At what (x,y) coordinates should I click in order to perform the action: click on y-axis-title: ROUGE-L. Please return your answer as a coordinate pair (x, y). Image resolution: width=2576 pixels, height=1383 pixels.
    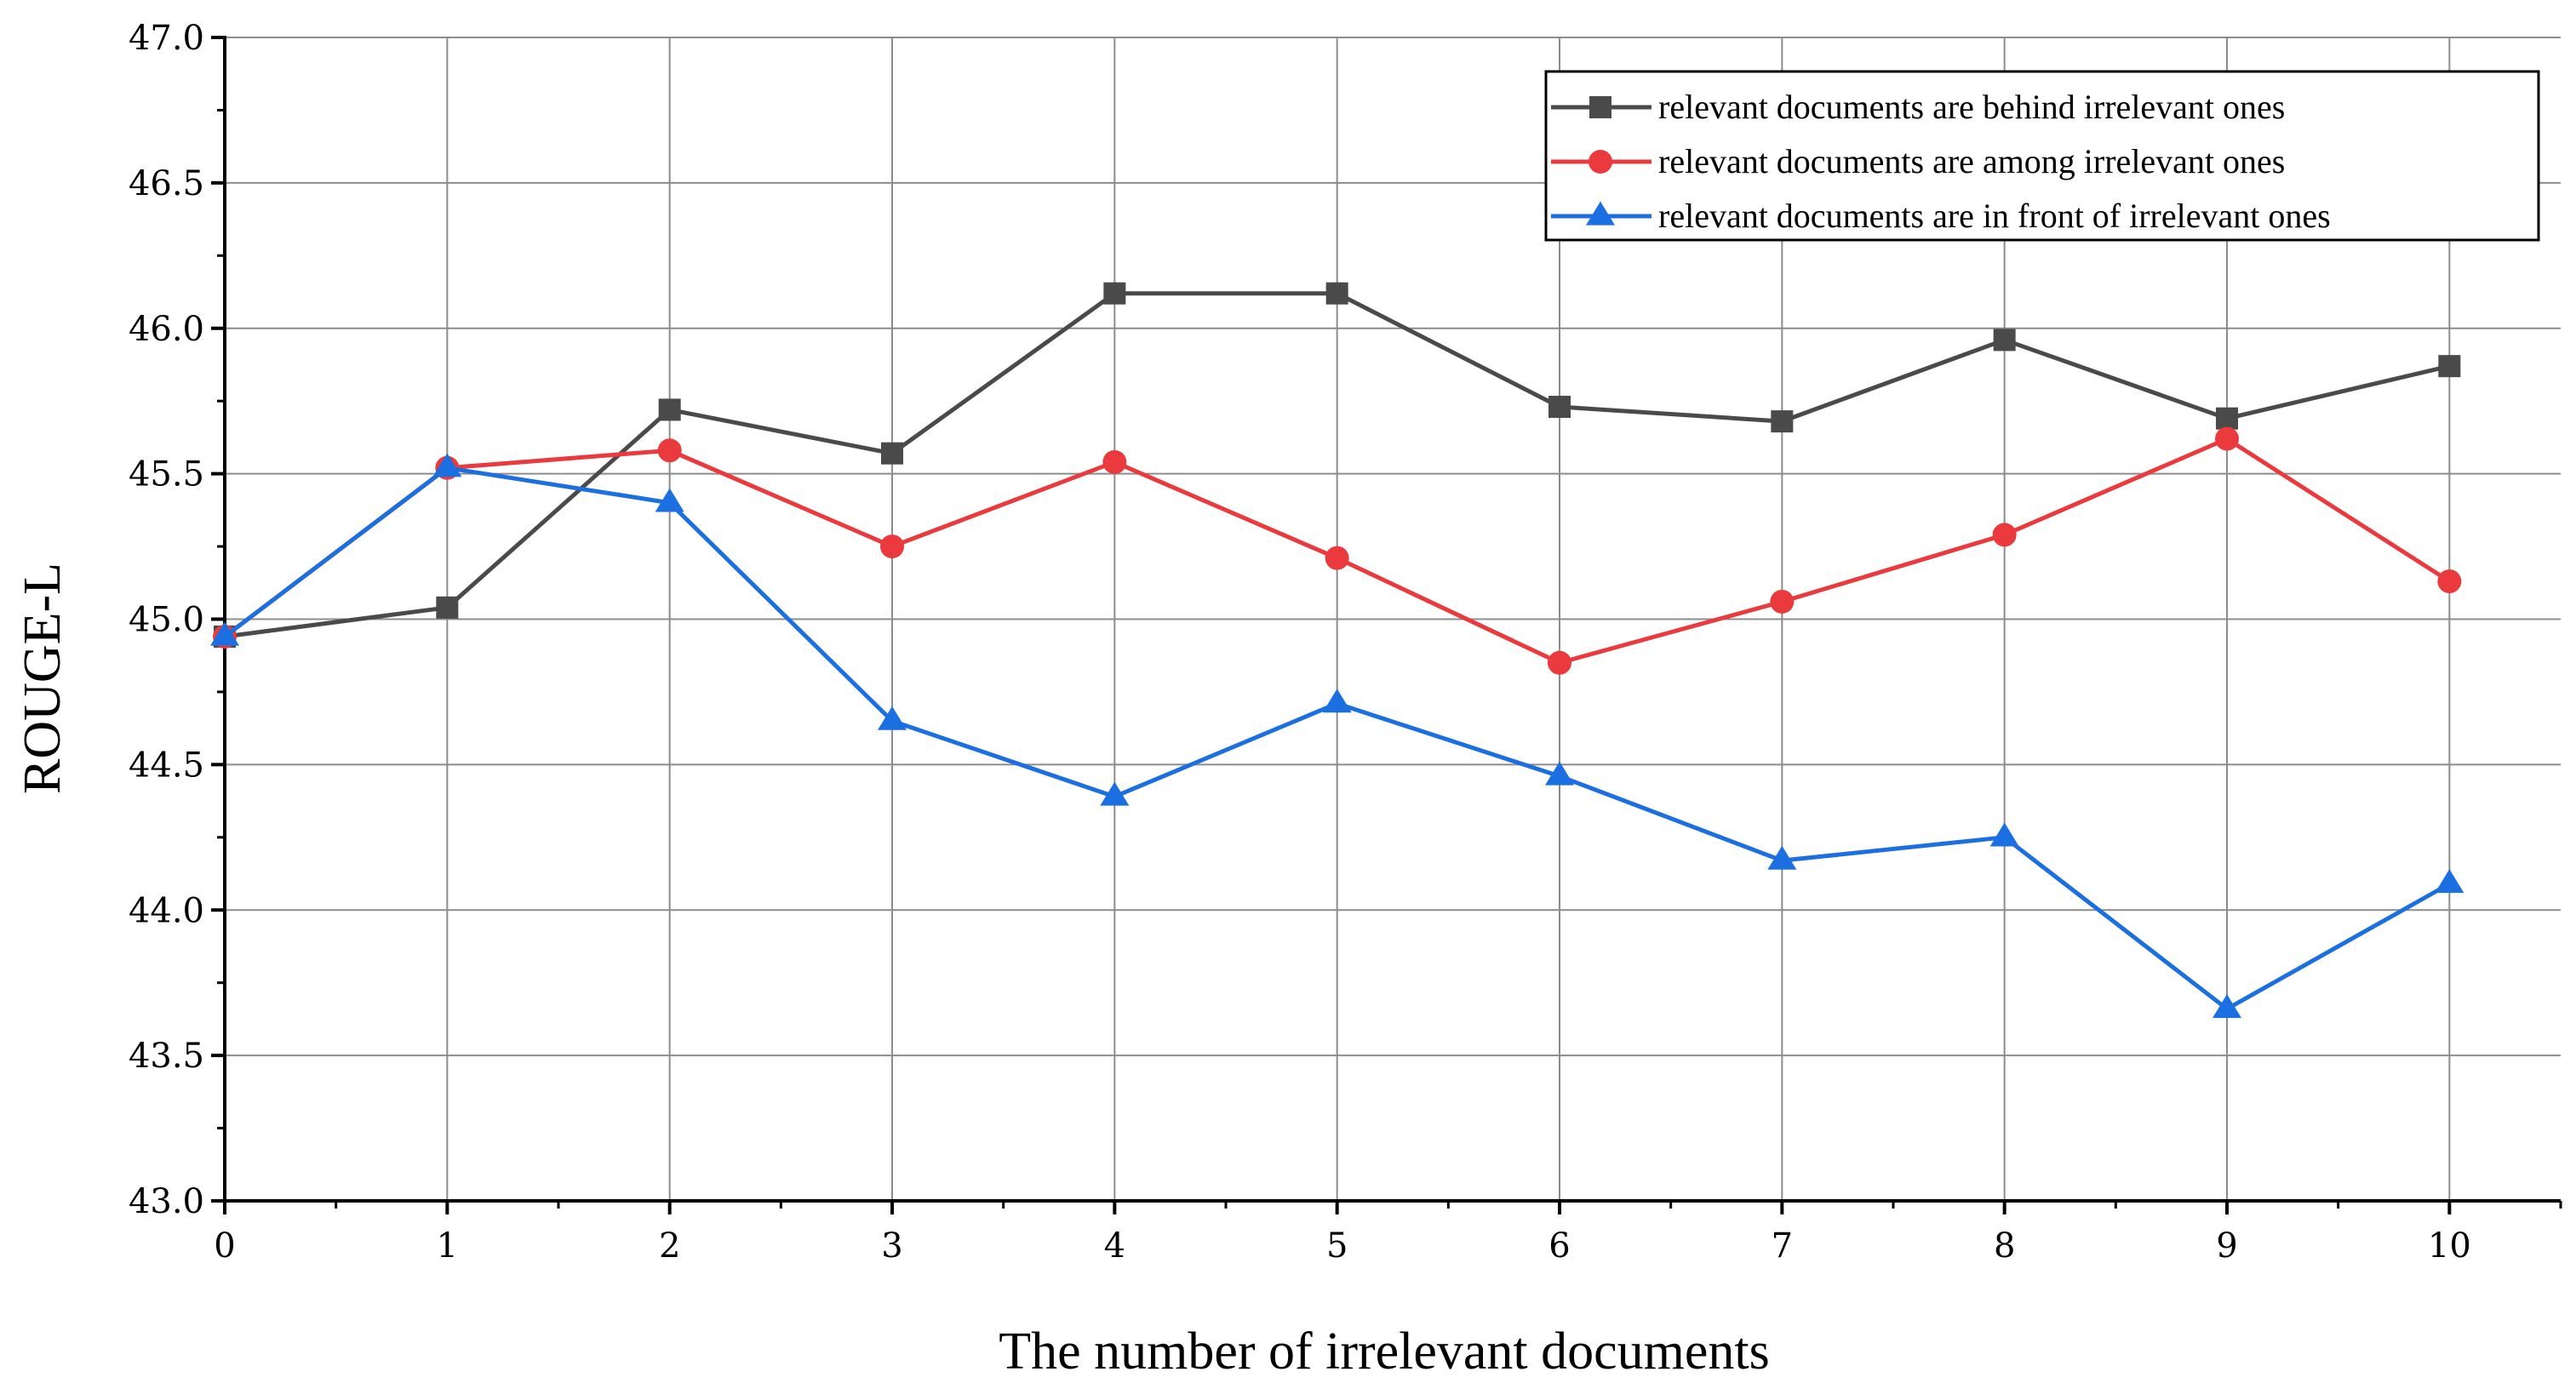
    Looking at the image, I should click on (43, 679).